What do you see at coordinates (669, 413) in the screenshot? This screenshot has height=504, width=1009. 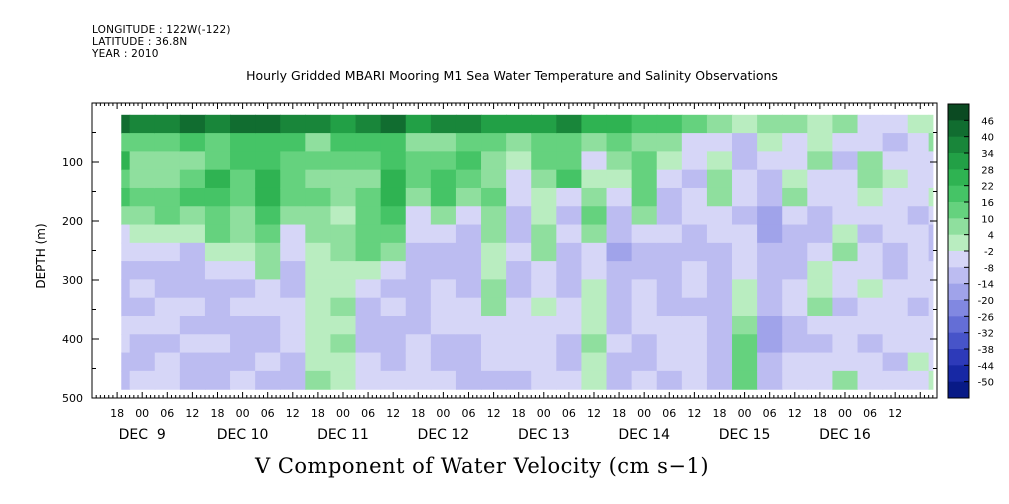 I see `x-tick-label: 06` at bounding box center [669, 413].